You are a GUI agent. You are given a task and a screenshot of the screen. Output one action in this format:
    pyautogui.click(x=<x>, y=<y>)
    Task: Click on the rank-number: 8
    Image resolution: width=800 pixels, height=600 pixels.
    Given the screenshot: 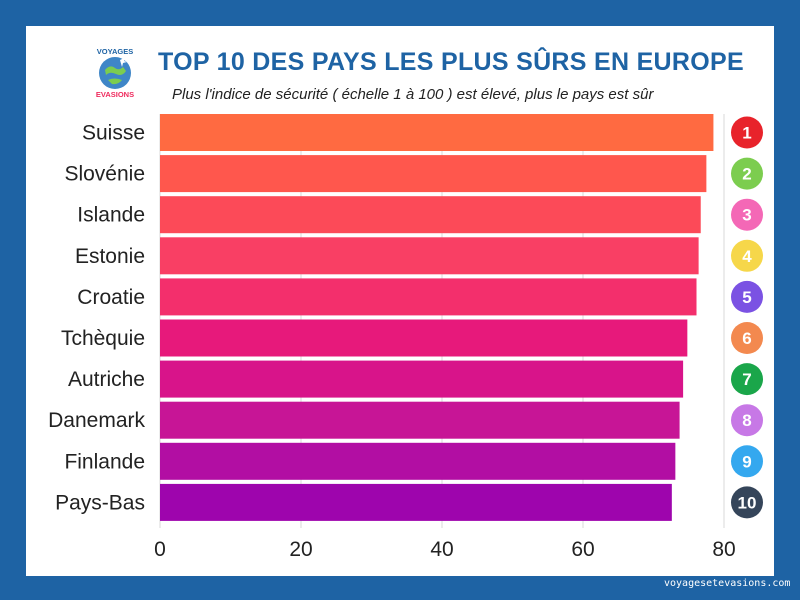 What is the action you would take?
    pyautogui.click(x=746, y=420)
    